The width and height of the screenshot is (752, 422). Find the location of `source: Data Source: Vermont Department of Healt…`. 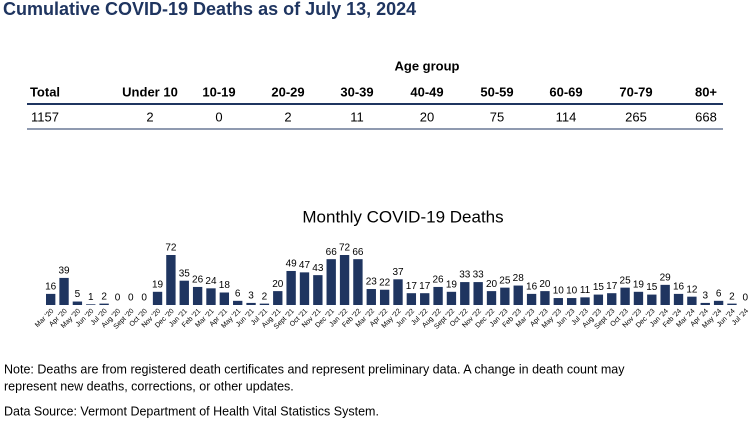

source: Data Source: Vermont Department of Healt… is located at coordinates (191, 411).